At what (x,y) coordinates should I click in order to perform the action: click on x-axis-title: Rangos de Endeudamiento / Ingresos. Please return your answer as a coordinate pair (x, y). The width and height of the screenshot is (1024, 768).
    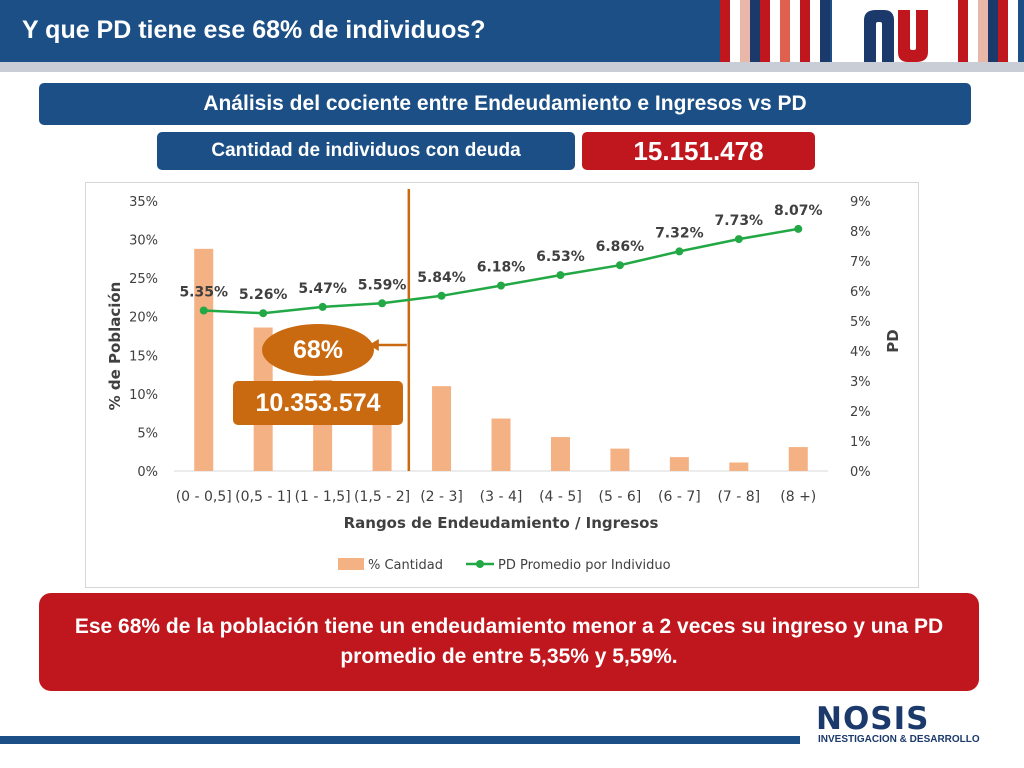
    Looking at the image, I should click on (501, 523).